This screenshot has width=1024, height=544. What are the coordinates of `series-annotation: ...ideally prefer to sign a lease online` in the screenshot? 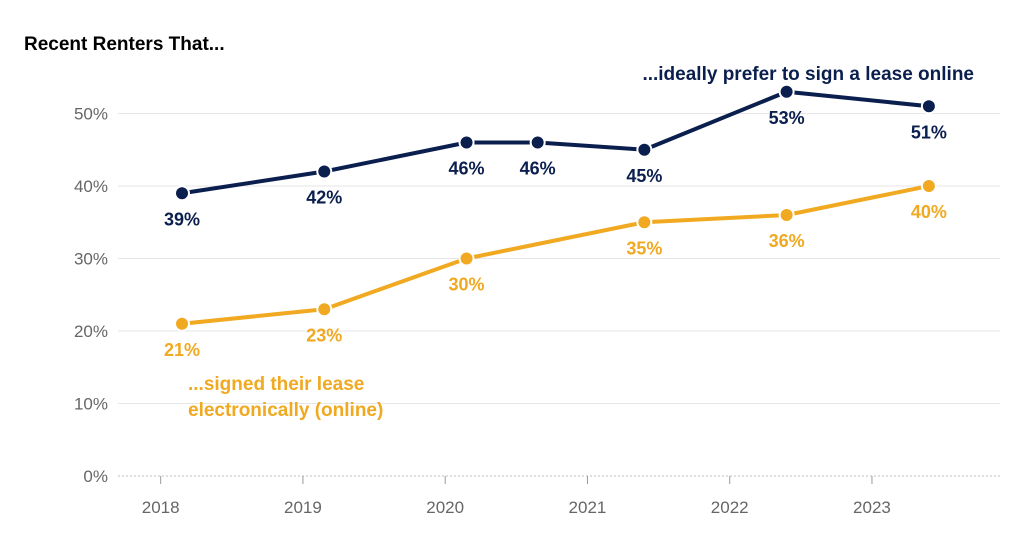 It's located at (808, 74).